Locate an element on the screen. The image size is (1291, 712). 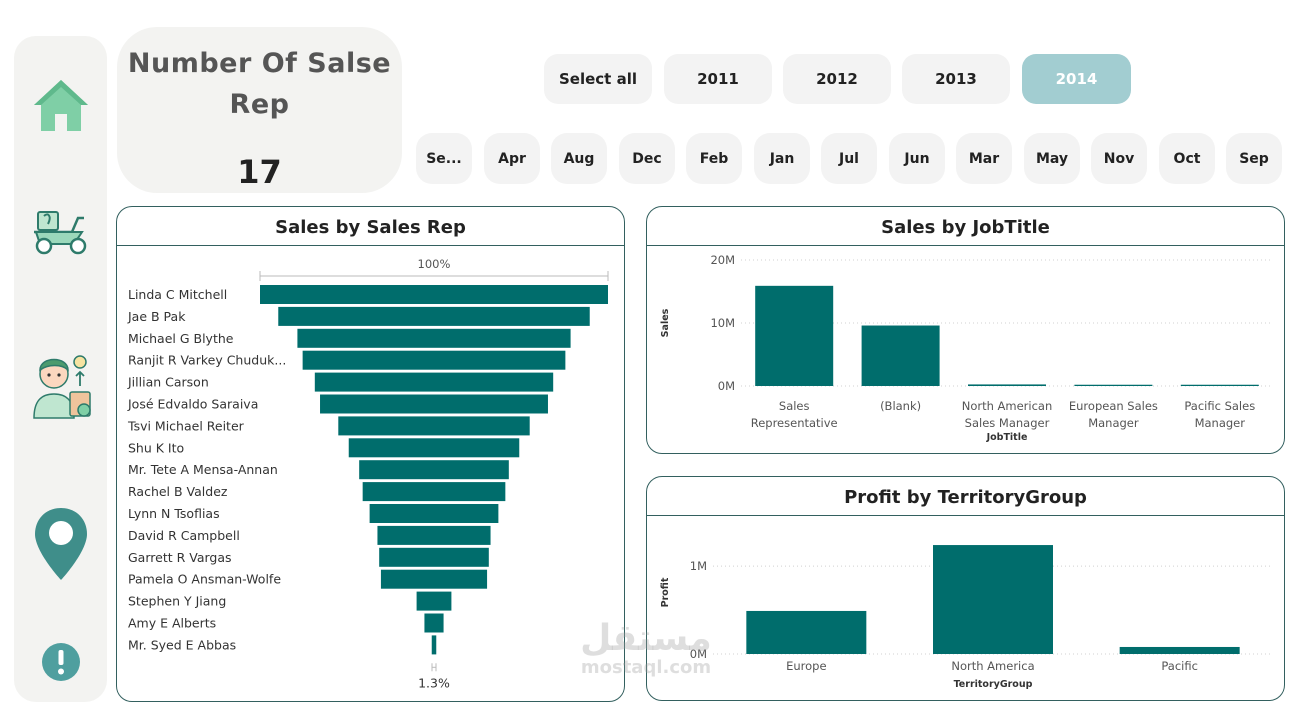
funnel-category-label: Garrett R Vargas is located at coordinates (180, 557).